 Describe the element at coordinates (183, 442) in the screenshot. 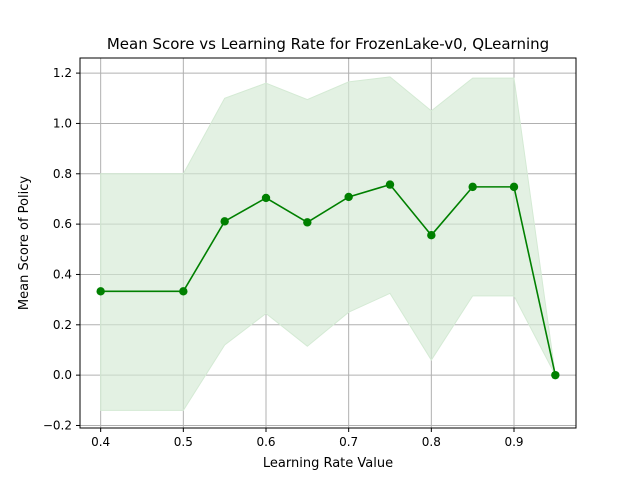

I see `x-tick-label: 0.5` at that location.